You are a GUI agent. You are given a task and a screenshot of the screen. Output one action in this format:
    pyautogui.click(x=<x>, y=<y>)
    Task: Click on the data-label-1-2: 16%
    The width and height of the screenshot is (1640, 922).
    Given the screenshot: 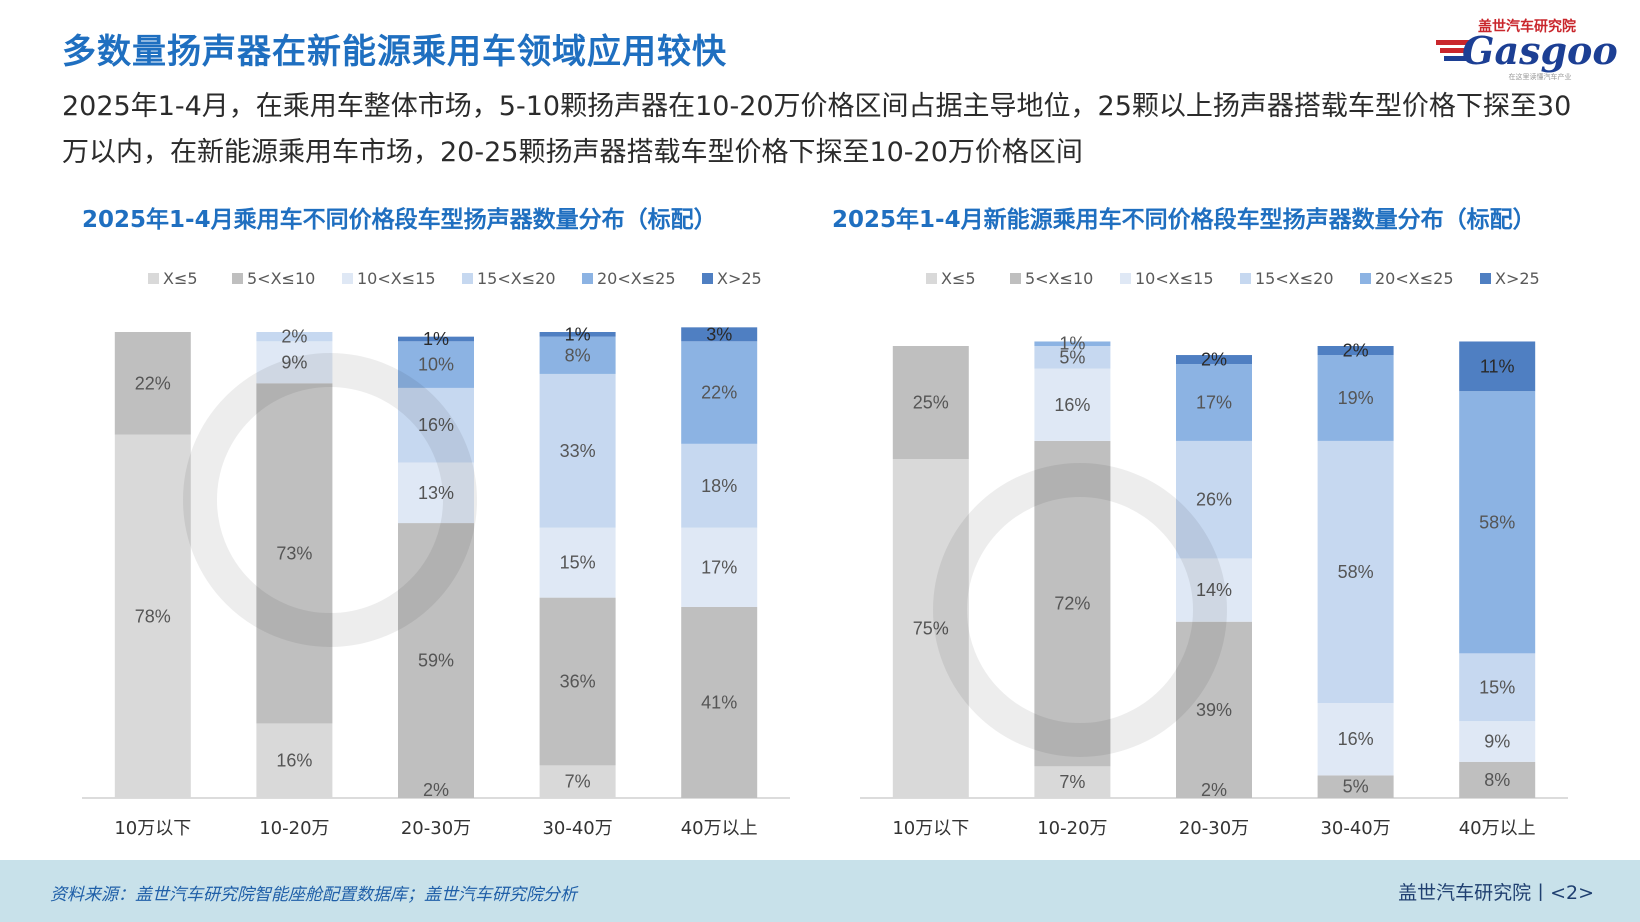 What is the action you would take?
    pyautogui.click(x=1072, y=405)
    